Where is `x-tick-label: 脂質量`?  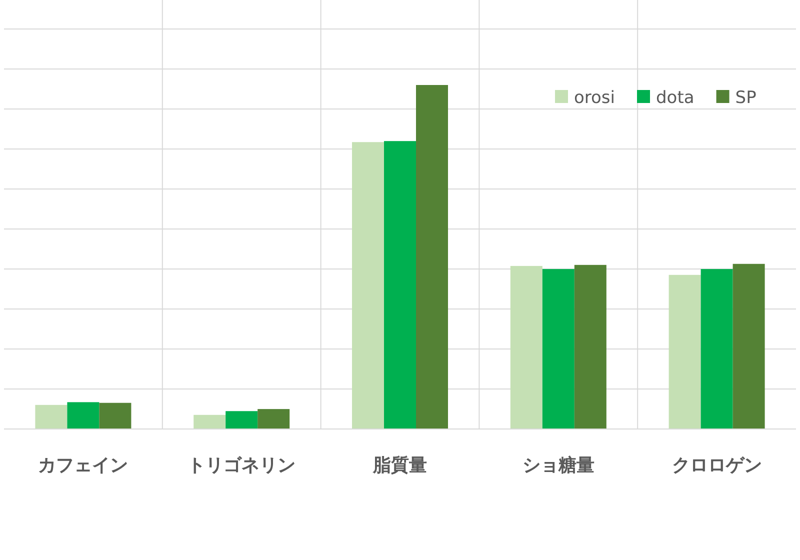 x-tick-label: 脂質量 is located at coordinates (399, 465).